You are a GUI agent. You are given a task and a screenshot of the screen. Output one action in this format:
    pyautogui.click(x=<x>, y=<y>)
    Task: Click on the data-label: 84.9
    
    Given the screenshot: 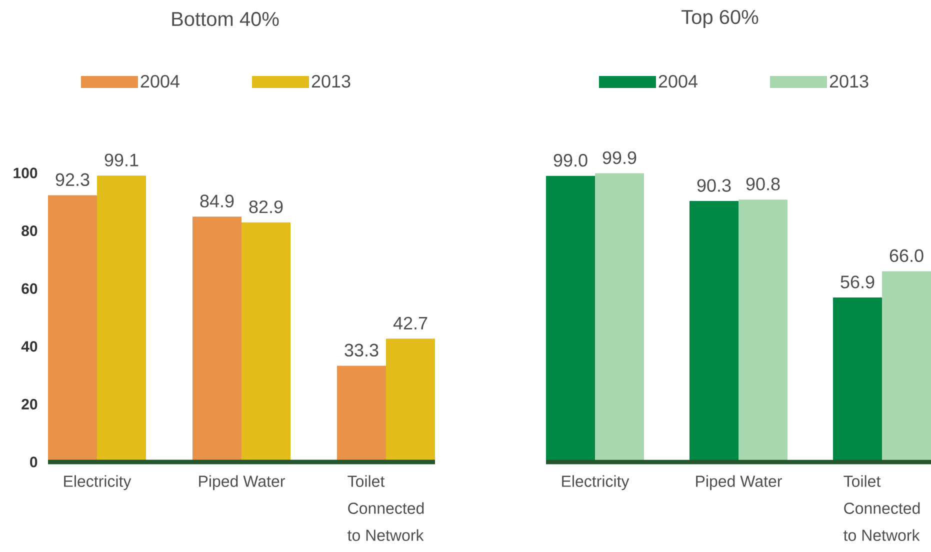 What is the action you would take?
    pyautogui.click(x=217, y=201)
    